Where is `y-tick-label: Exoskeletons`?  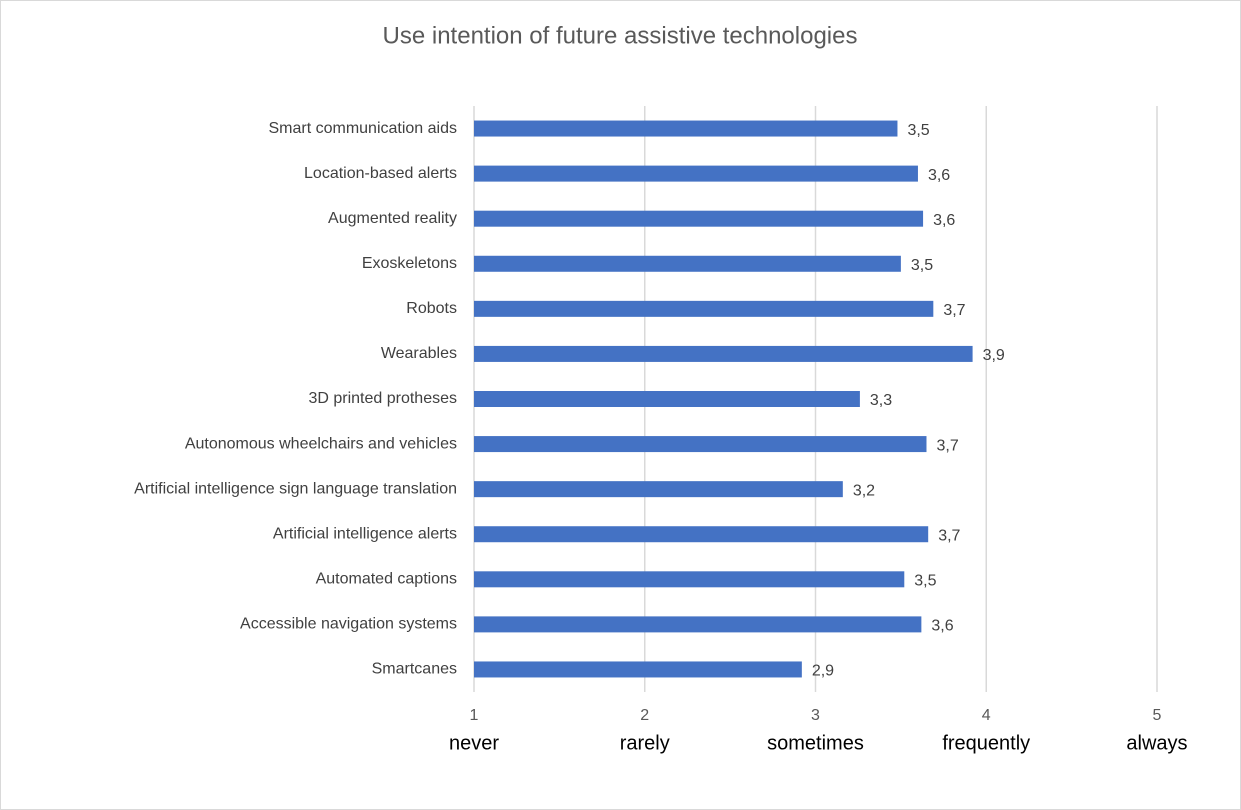
y-tick-label: Exoskeletons is located at coordinates (409, 263).